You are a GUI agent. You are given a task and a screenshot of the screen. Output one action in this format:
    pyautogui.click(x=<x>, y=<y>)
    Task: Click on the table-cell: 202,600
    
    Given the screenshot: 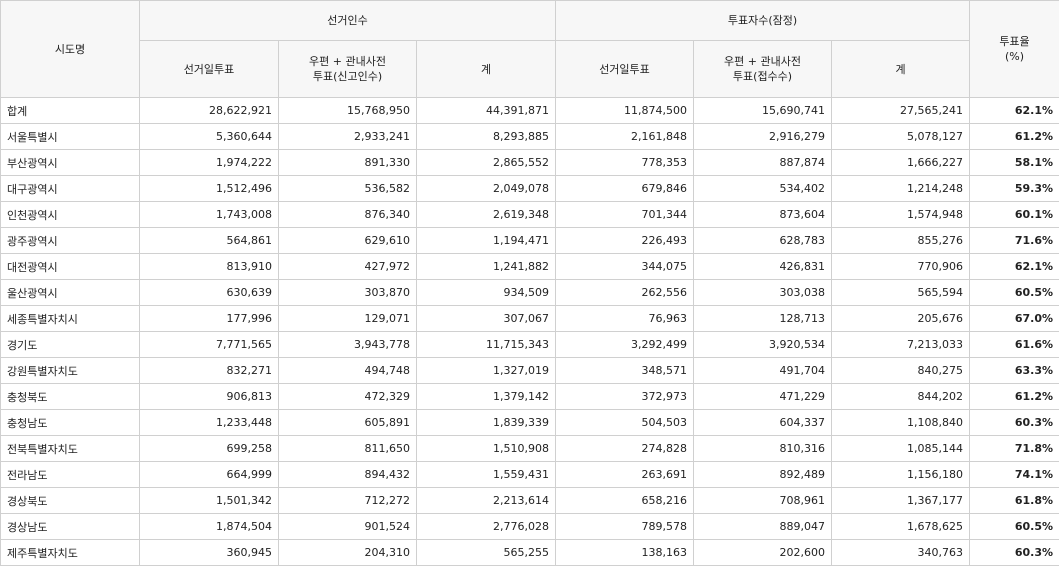 What is the action you would take?
    pyautogui.click(x=762, y=552)
    